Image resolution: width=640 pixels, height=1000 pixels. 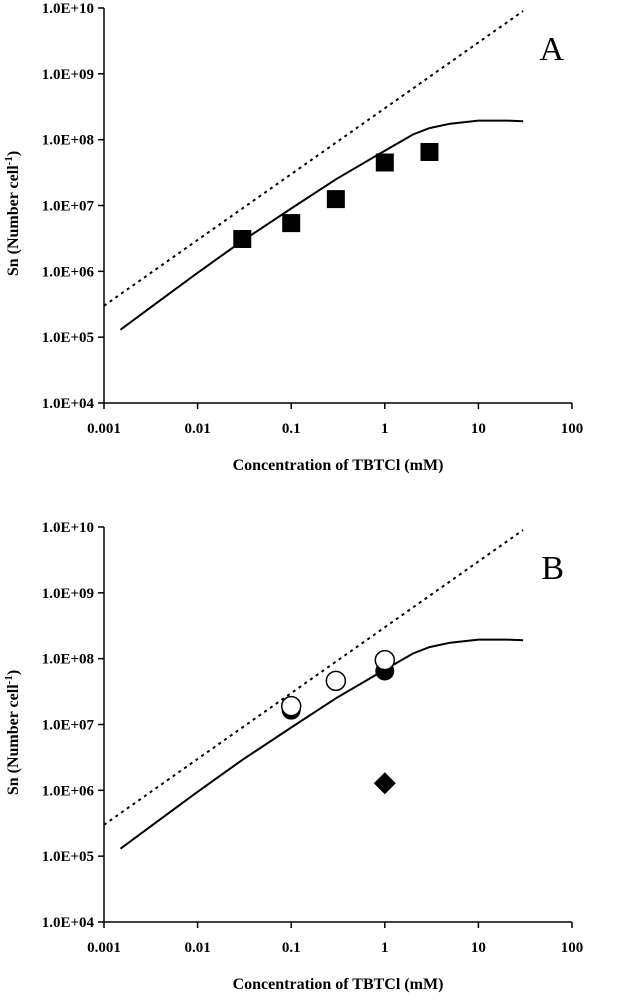 I want to click on panel-label: B, so click(x=552, y=568).